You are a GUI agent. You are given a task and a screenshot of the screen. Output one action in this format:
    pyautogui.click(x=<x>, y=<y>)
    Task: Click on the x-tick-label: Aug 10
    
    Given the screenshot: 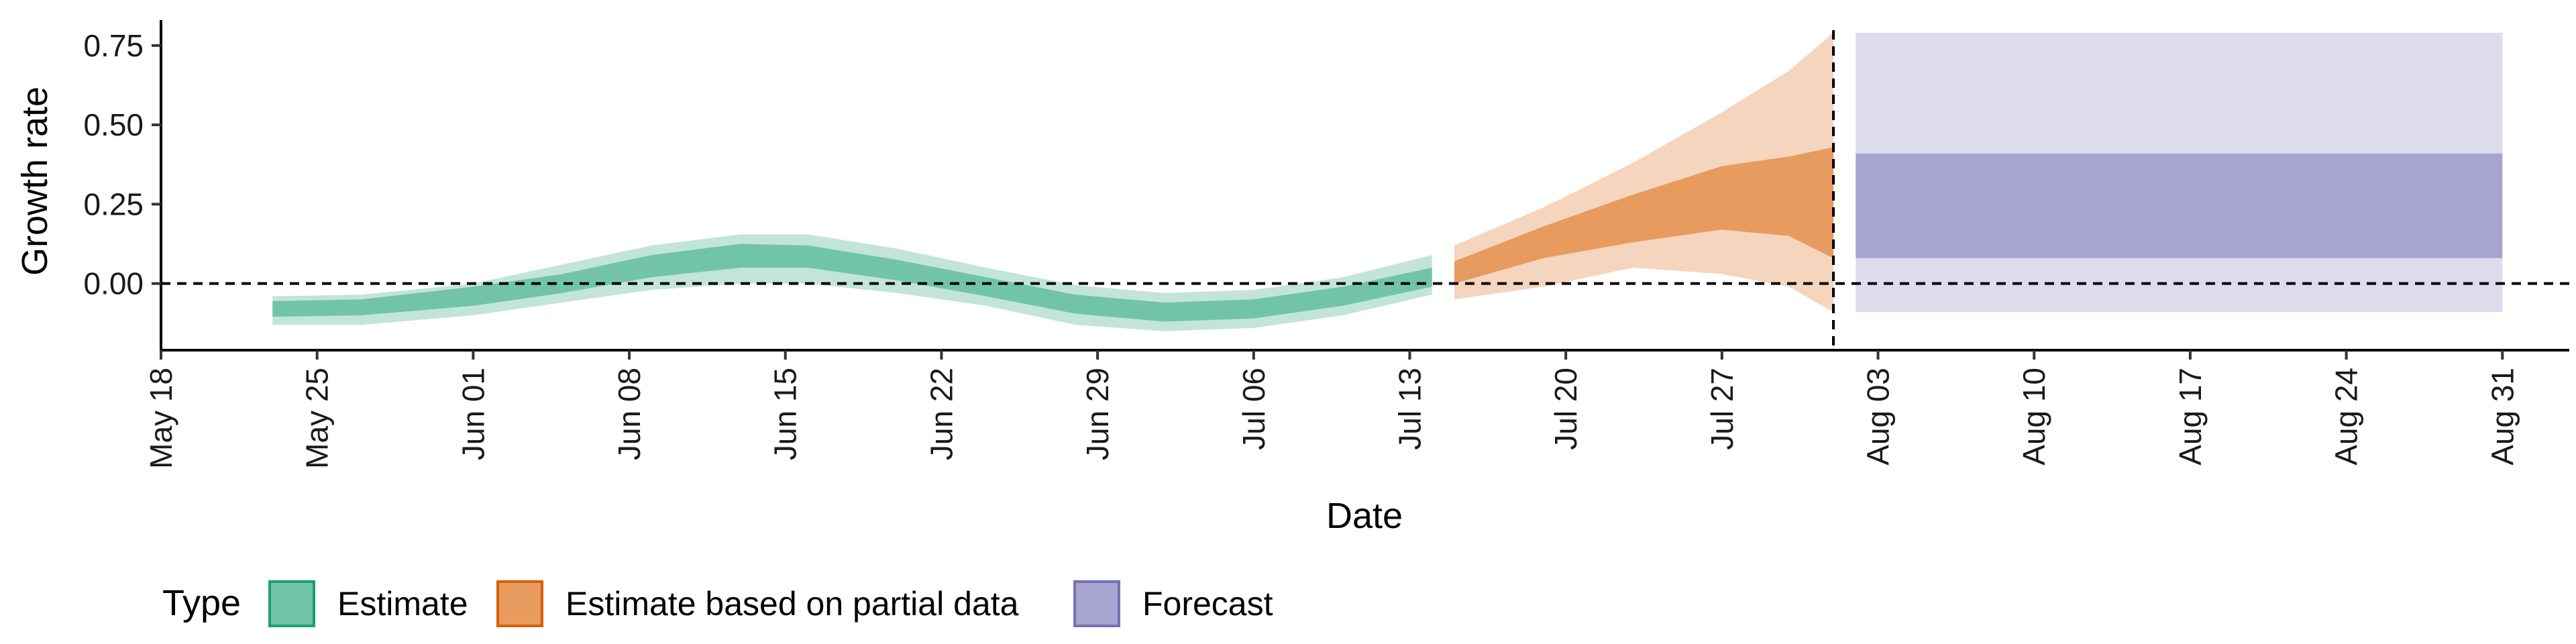 What is the action you would take?
    pyautogui.click(x=2034, y=417)
    